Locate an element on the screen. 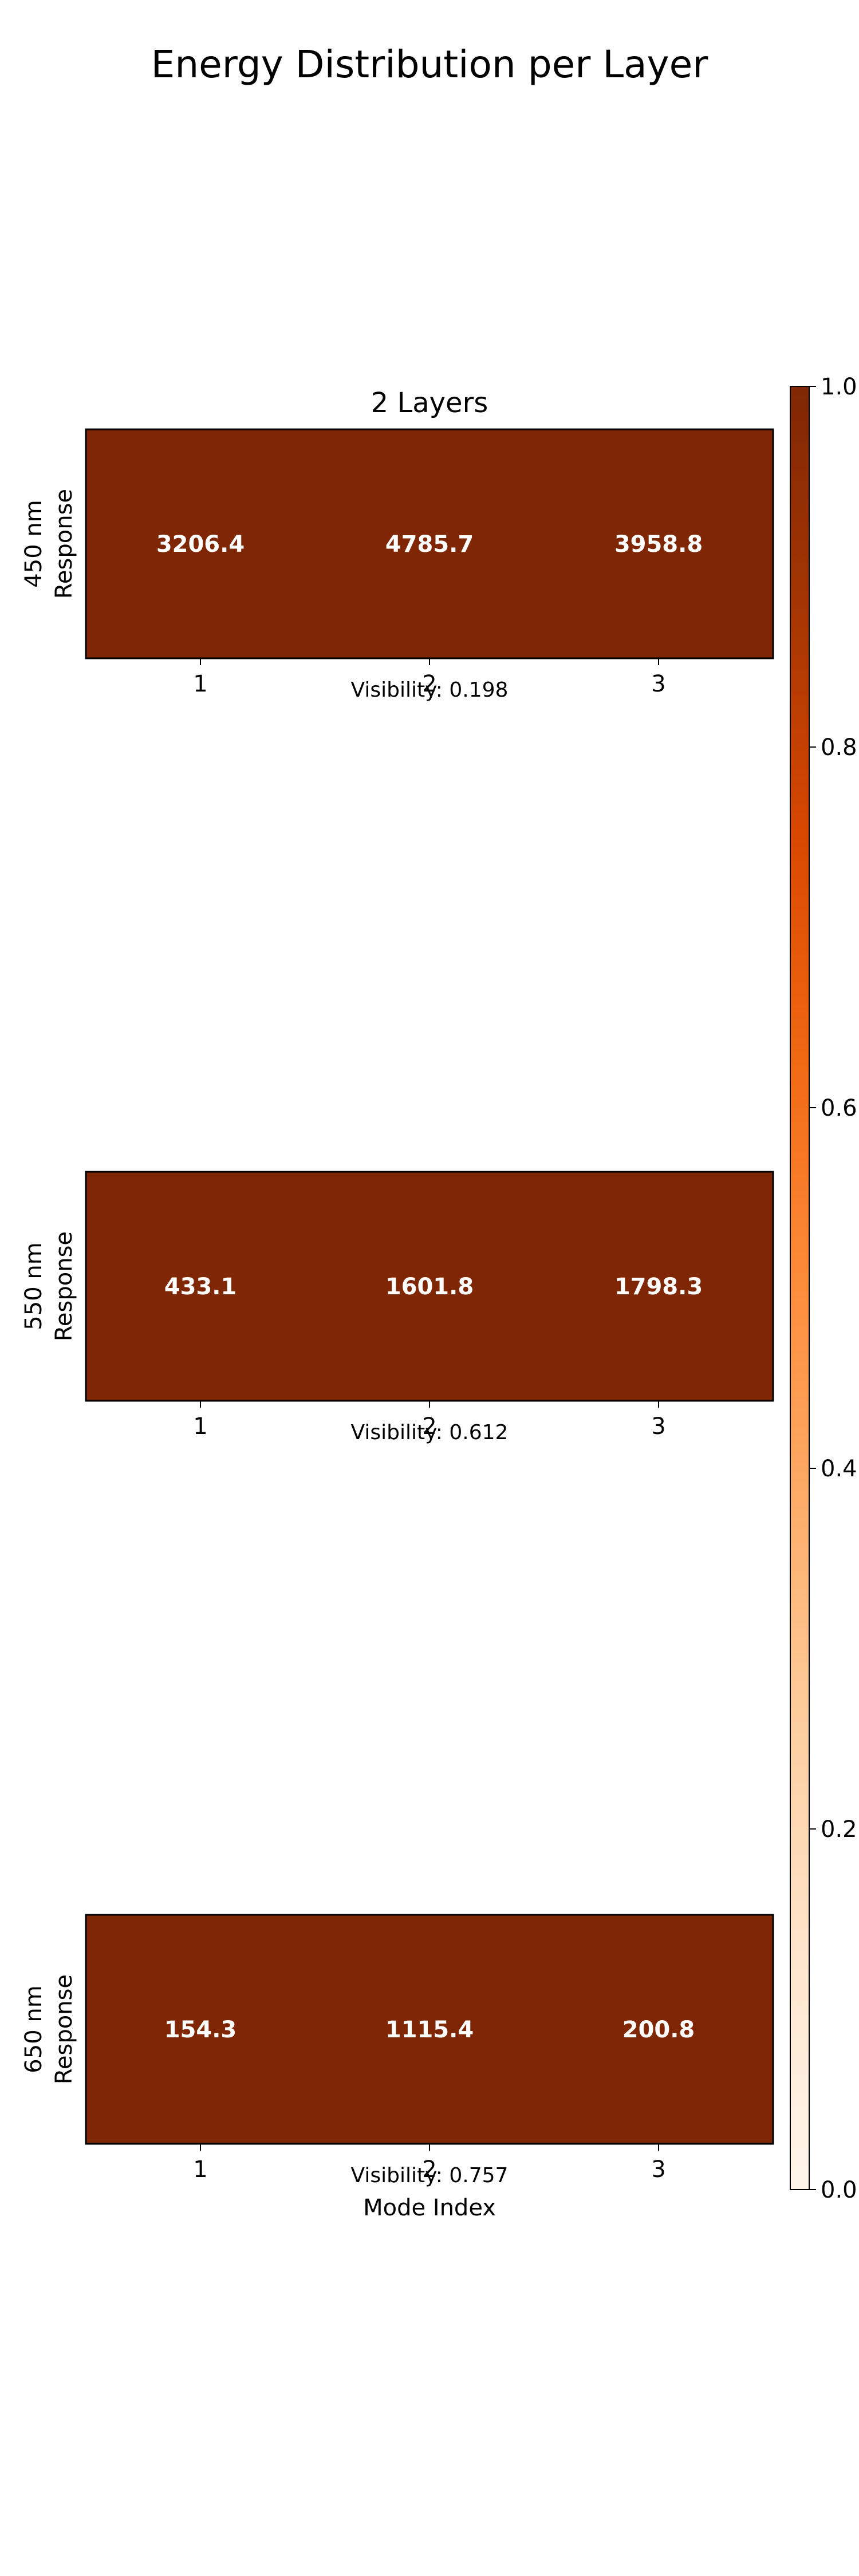 The image size is (859, 2576). cell-value-label: 4785.7 is located at coordinates (429, 544).